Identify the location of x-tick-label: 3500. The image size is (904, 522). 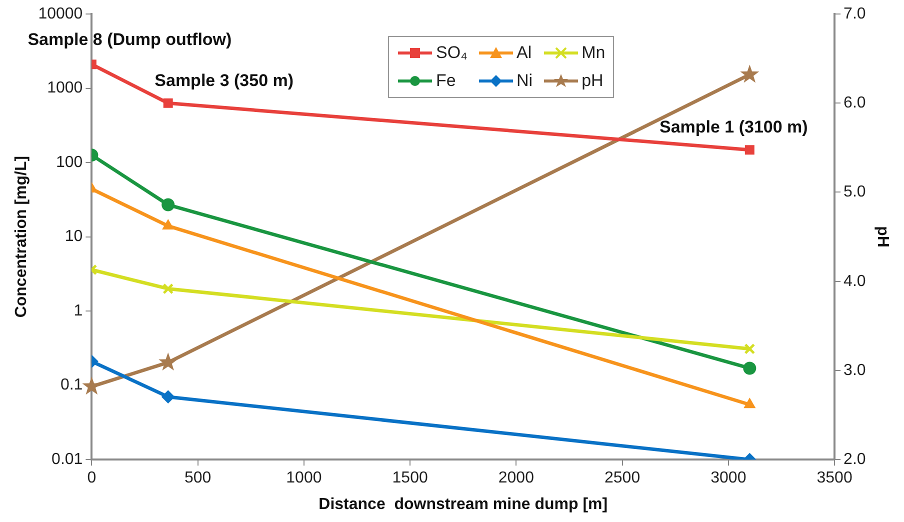
(834, 478).